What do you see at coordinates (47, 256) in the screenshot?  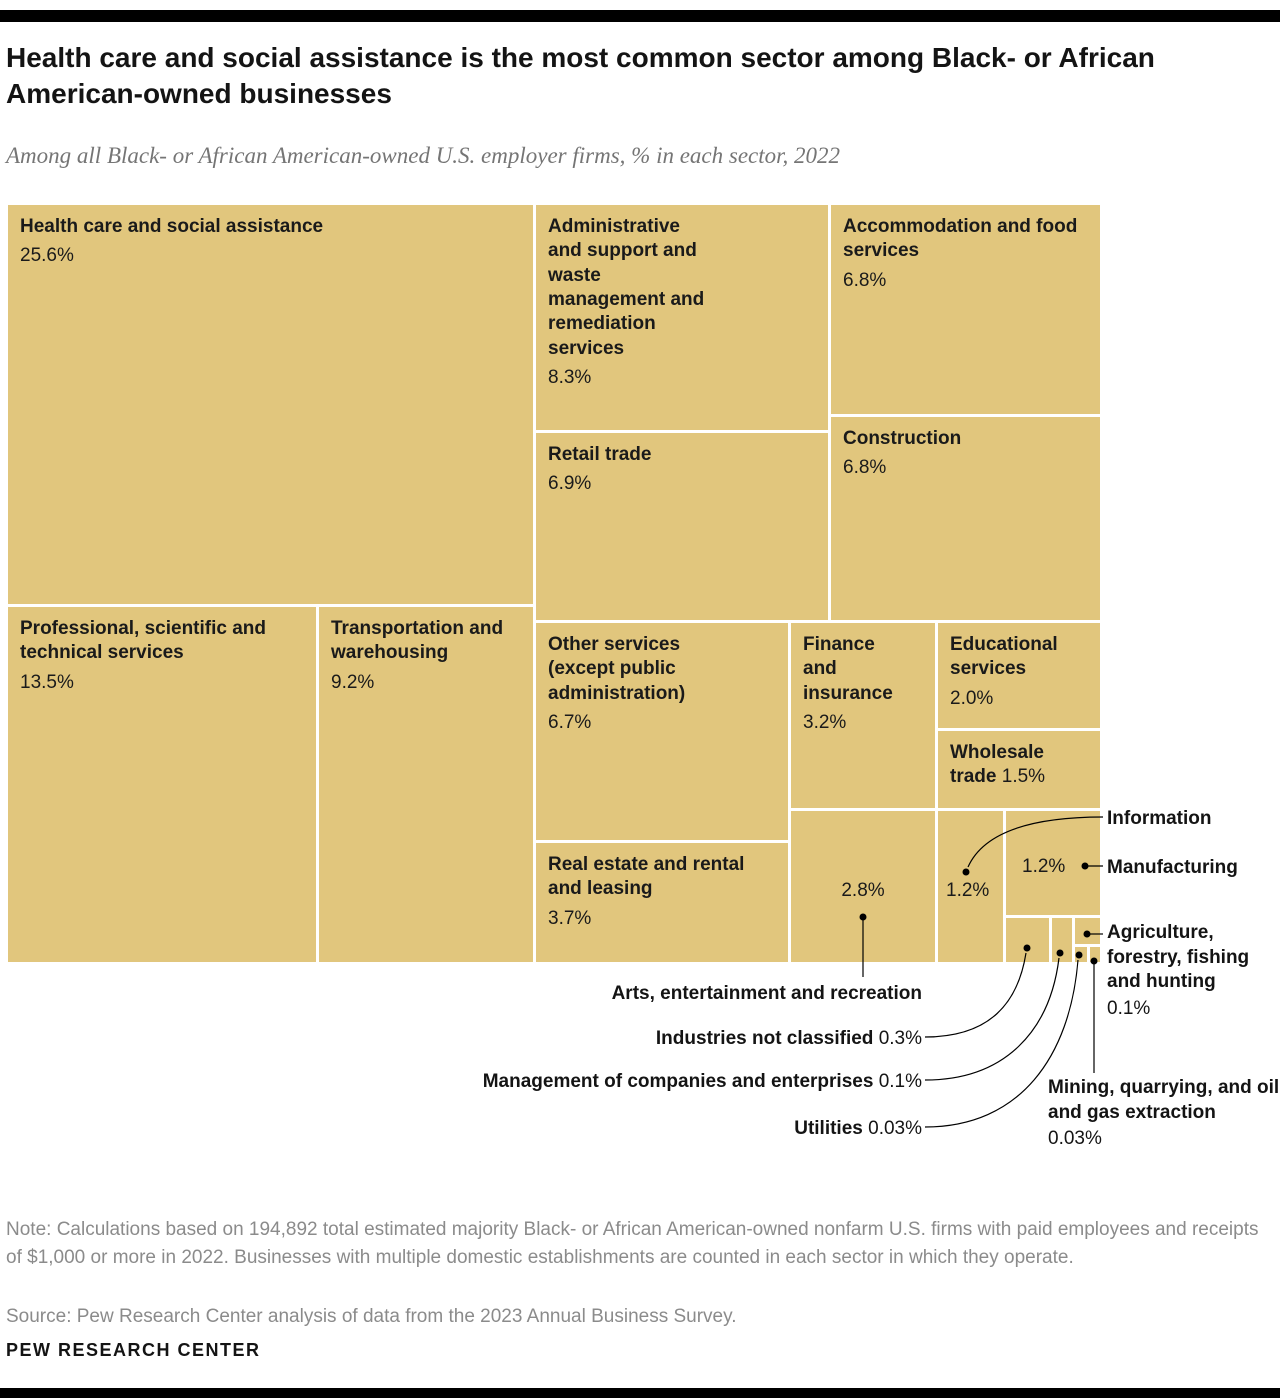 I see `cell-value: 25.6%` at bounding box center [47, 256].